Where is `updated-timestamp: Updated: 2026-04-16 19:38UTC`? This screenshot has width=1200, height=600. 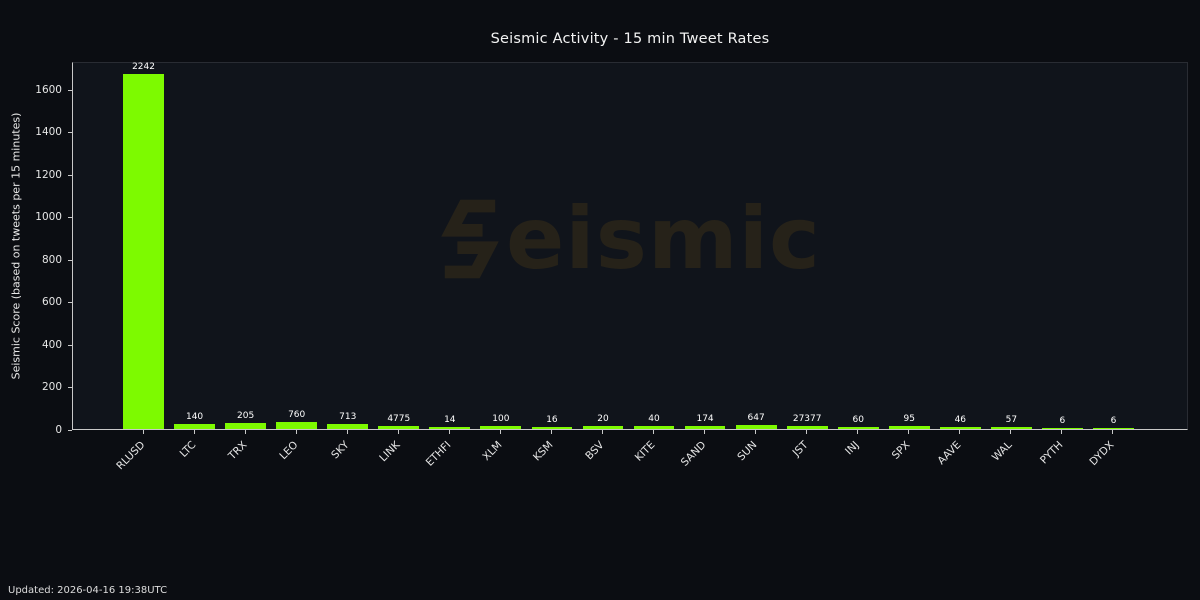
updated-timestamp: Updated: 2026-04-16 19:38UTC is located at coordinates (88, 590).